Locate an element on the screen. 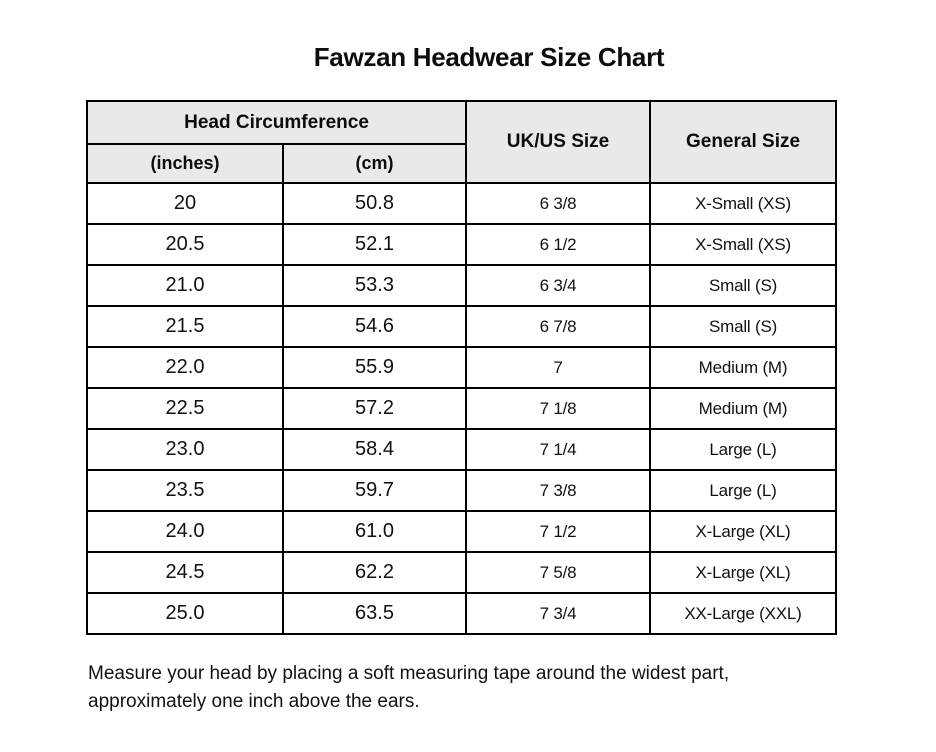  table-row: 21.0 53.3 6 3/4 Small (S) is located at coordinates (462, 285).